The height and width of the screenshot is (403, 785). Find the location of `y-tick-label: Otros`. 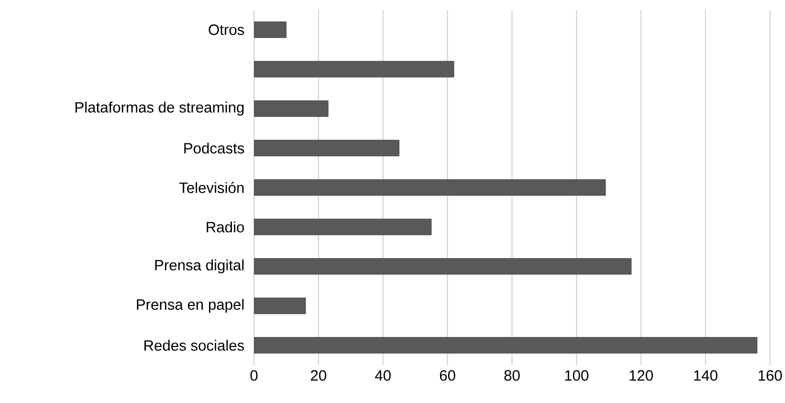

y-tick-label: Otros is located at coordinates (226, 30).